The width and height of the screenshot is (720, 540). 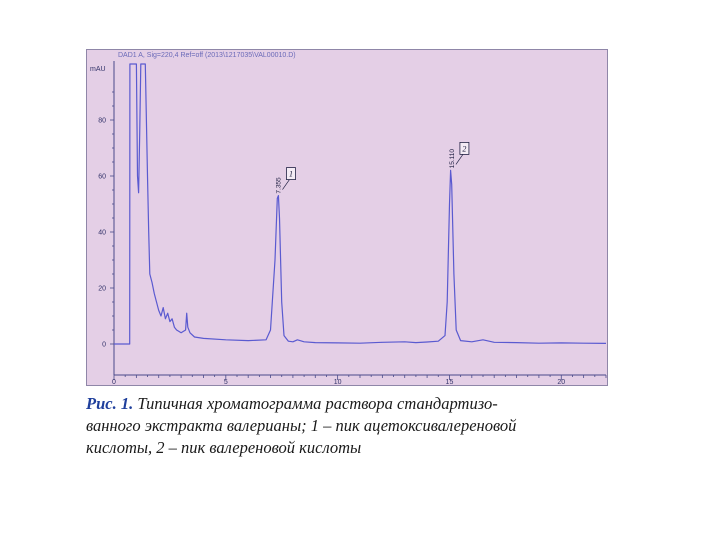 What do you see at coordinates (452, 159) in the screenshot?
I see `peak-retention-label: 15.110` at bounding box center [452, 159].